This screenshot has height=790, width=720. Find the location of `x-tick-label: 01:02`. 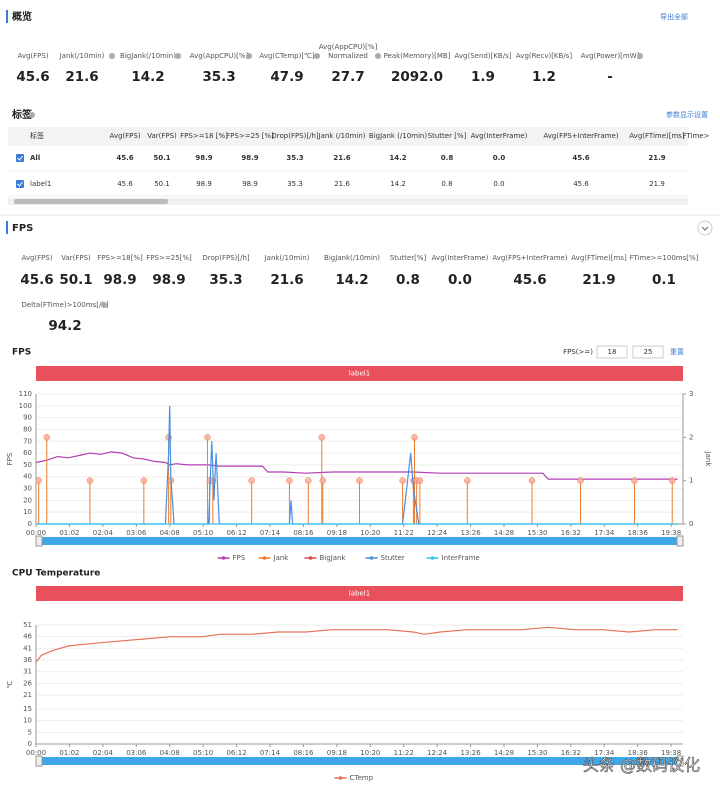

x-tick-label: 01:02 is located at coordinates (69, 753).